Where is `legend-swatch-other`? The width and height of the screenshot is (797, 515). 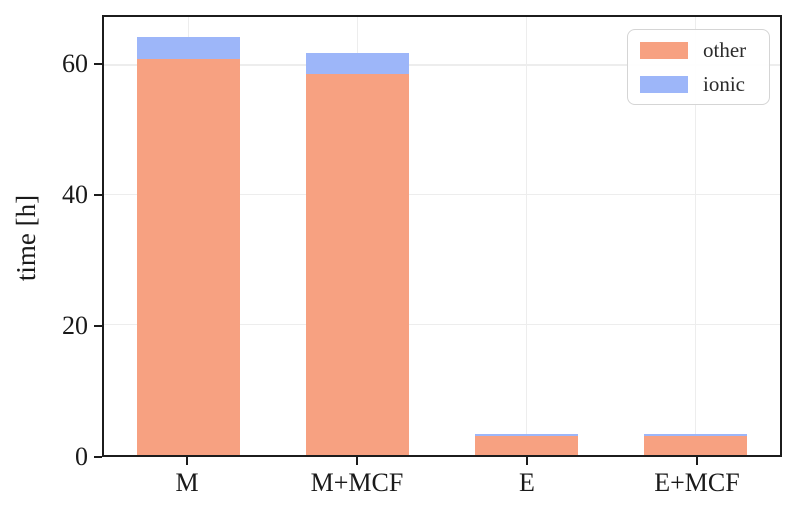 legend-swatch-other is located at coordinates (664, 50).